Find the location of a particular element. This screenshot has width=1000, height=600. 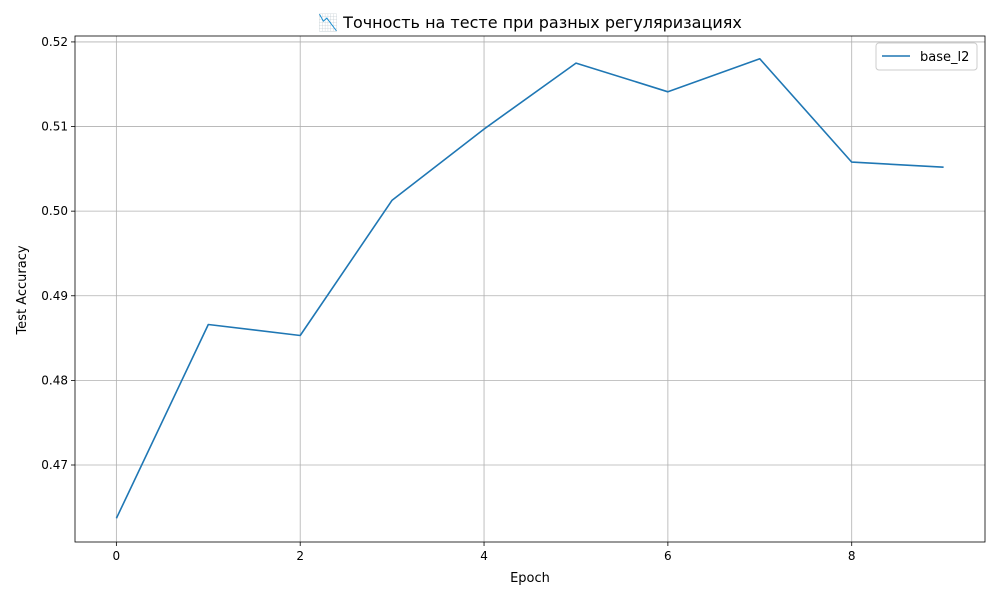

x-tick-label: 0 is located at coordinates (117, 556).